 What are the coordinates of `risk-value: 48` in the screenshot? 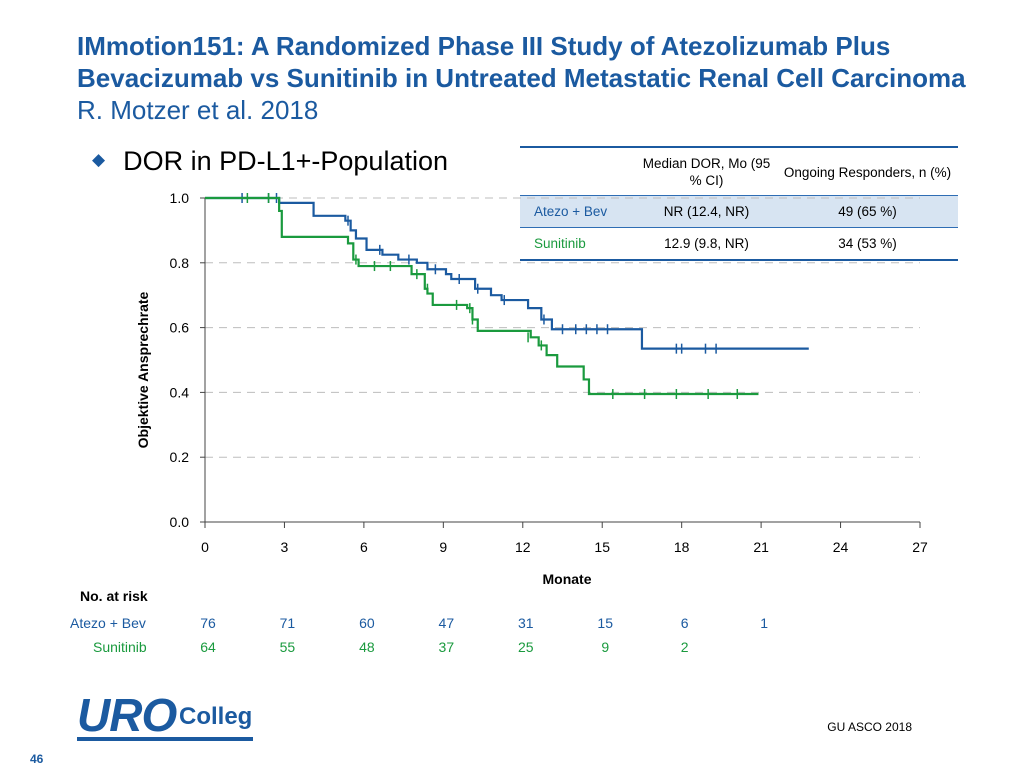 It's located at (367, 647).